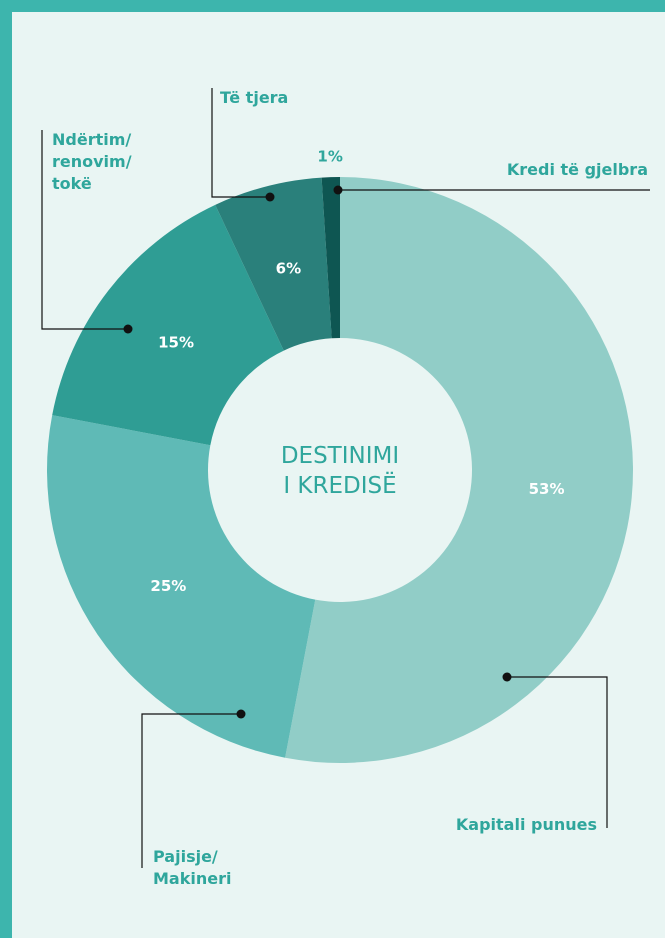 This screenshot has height=938, width=665. Describe the element at coordinates (6, 469) in the screenshot. I see `left-border` at that location.